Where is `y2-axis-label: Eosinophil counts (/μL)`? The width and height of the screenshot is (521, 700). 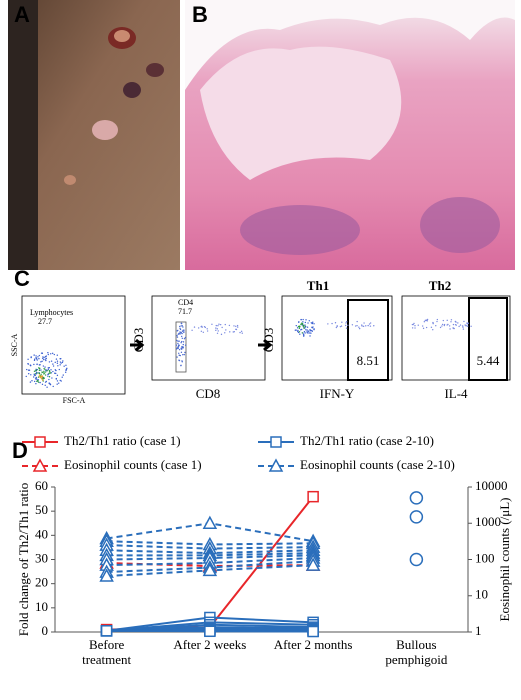
y2-axis-label: Eosinophil counts (/μL) is located at coordinates (504, 560).